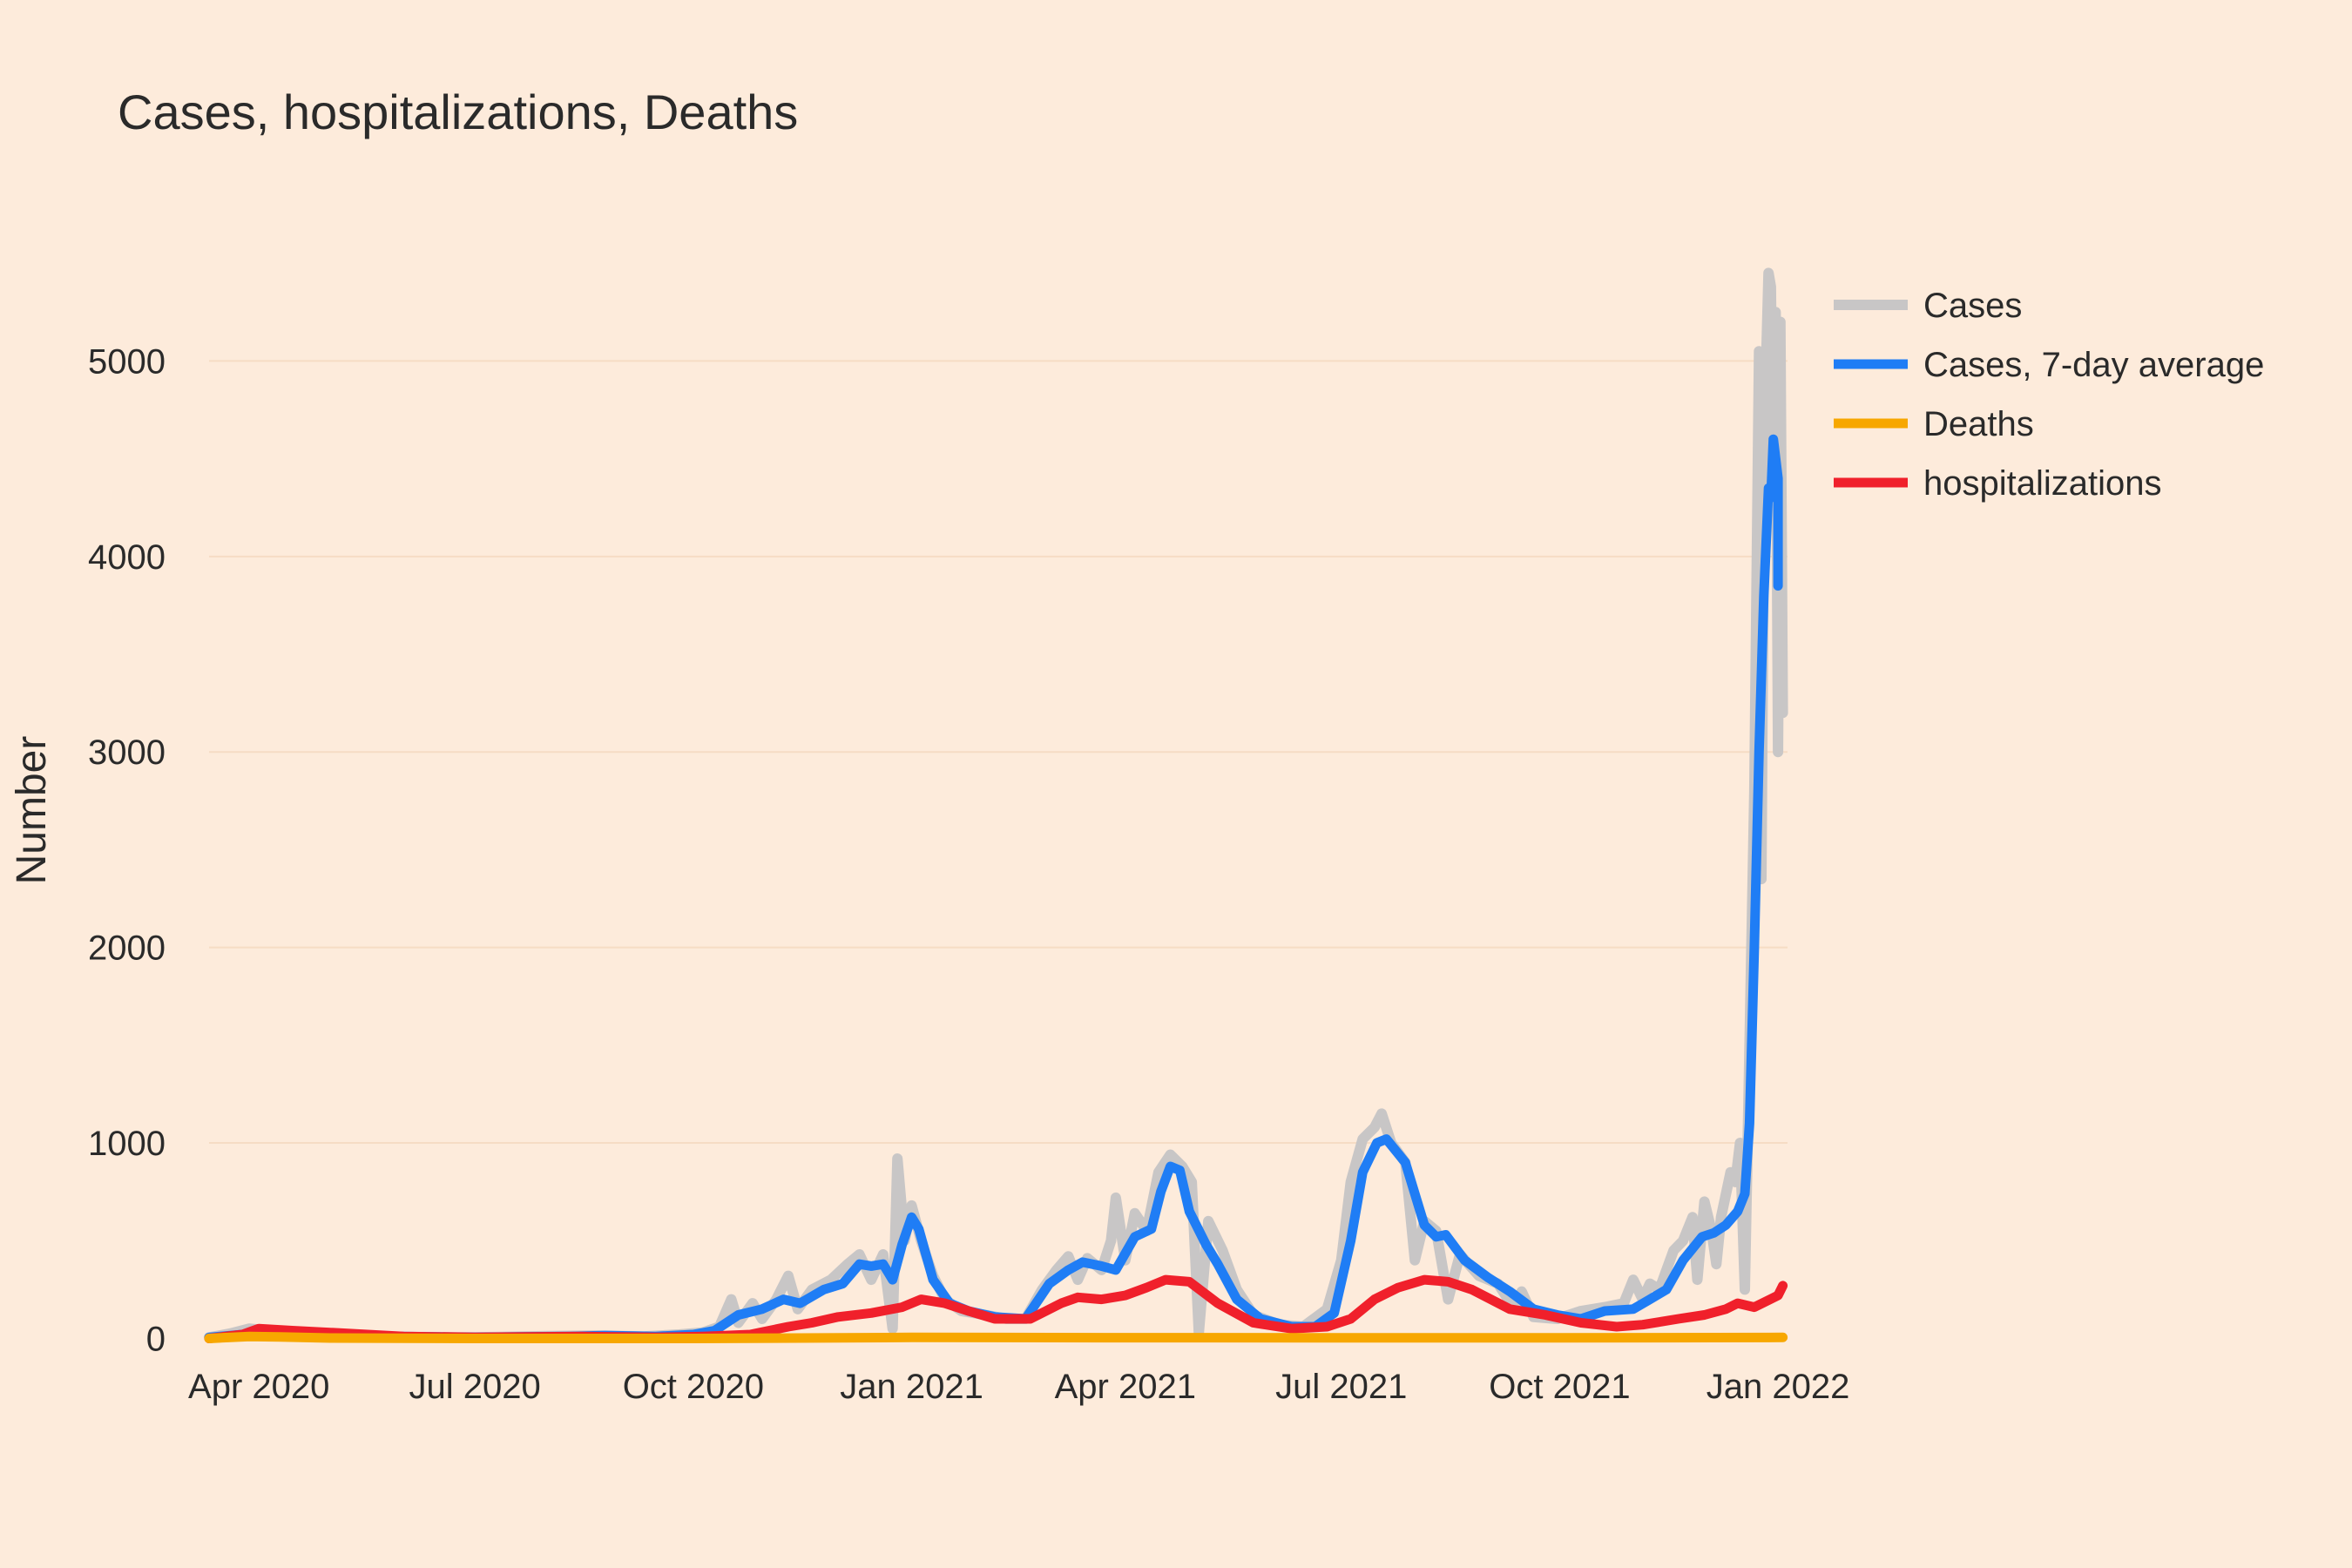 The width and height of the screenshot is (2352, 1568). I want to click on legend-label: hospitalizations, so click(2043, 484).